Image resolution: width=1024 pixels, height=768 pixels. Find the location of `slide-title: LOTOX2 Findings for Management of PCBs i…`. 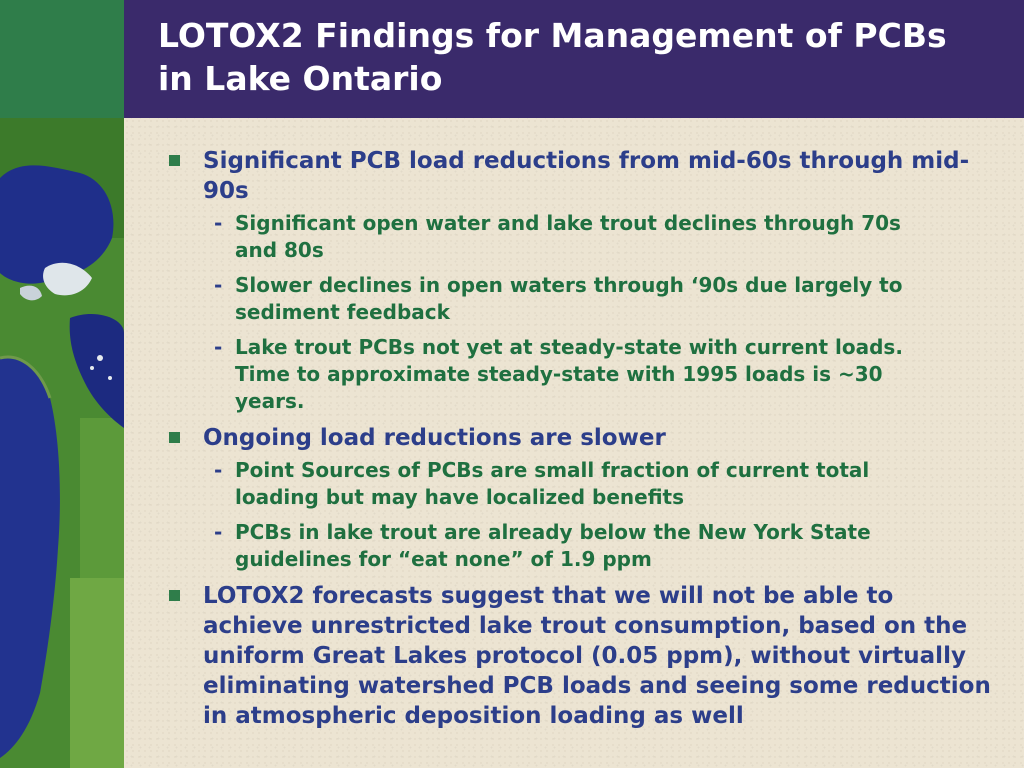

slide-title: LOTOX2 Findings for Management of PCBs i… is located at coordinates (583, 57).